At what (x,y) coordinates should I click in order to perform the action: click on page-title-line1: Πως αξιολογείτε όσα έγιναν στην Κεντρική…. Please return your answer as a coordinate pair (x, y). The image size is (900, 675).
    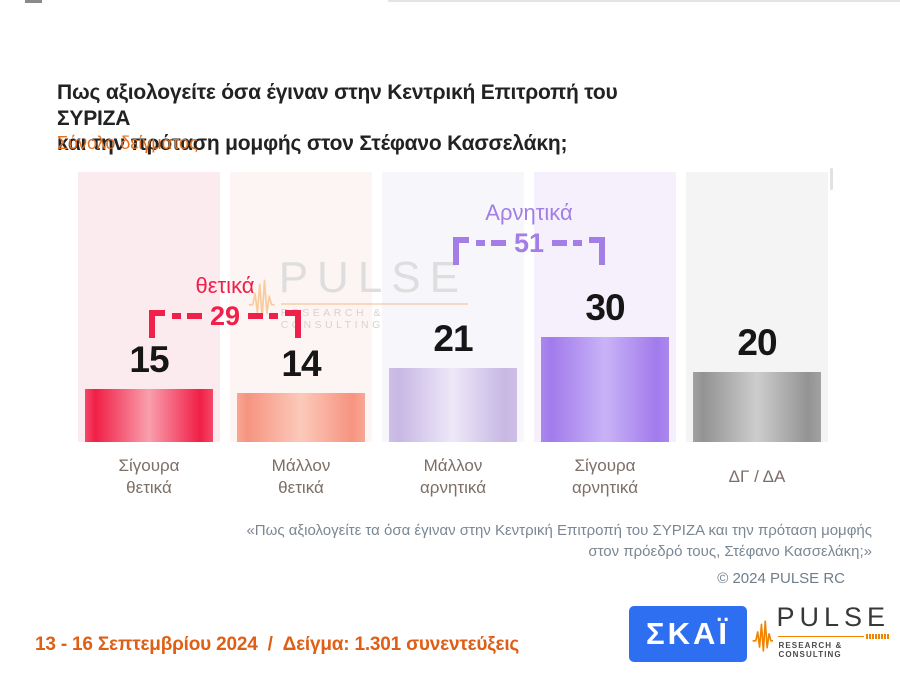
    Looking at the image, I should click on (337, 105).